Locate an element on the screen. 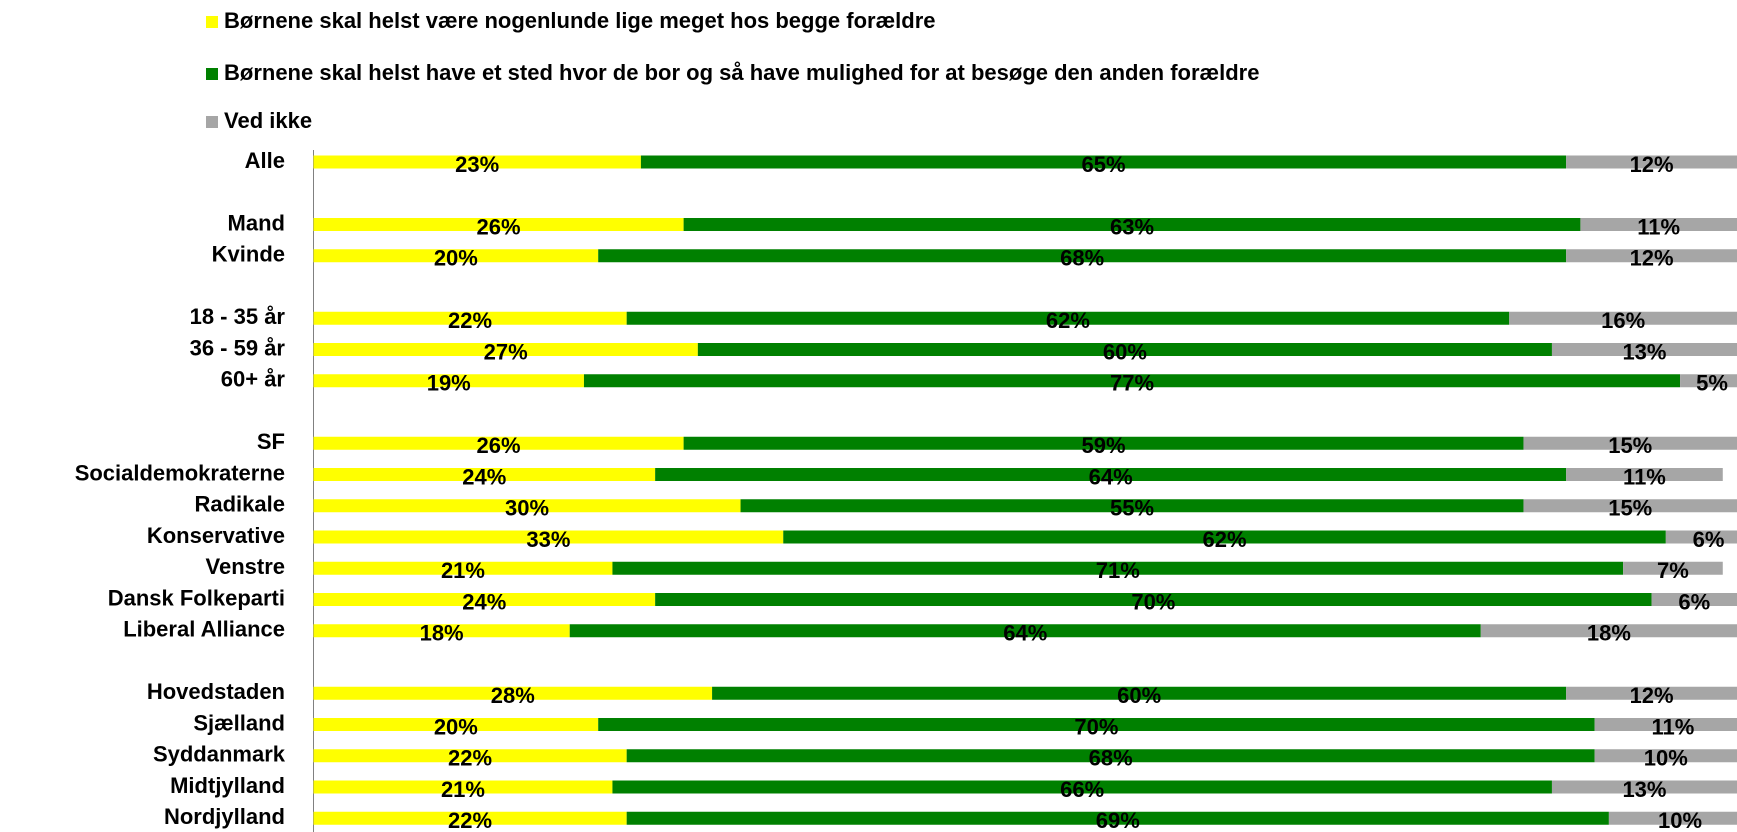  data-label: 55% is located at coordinates (1132, 508).